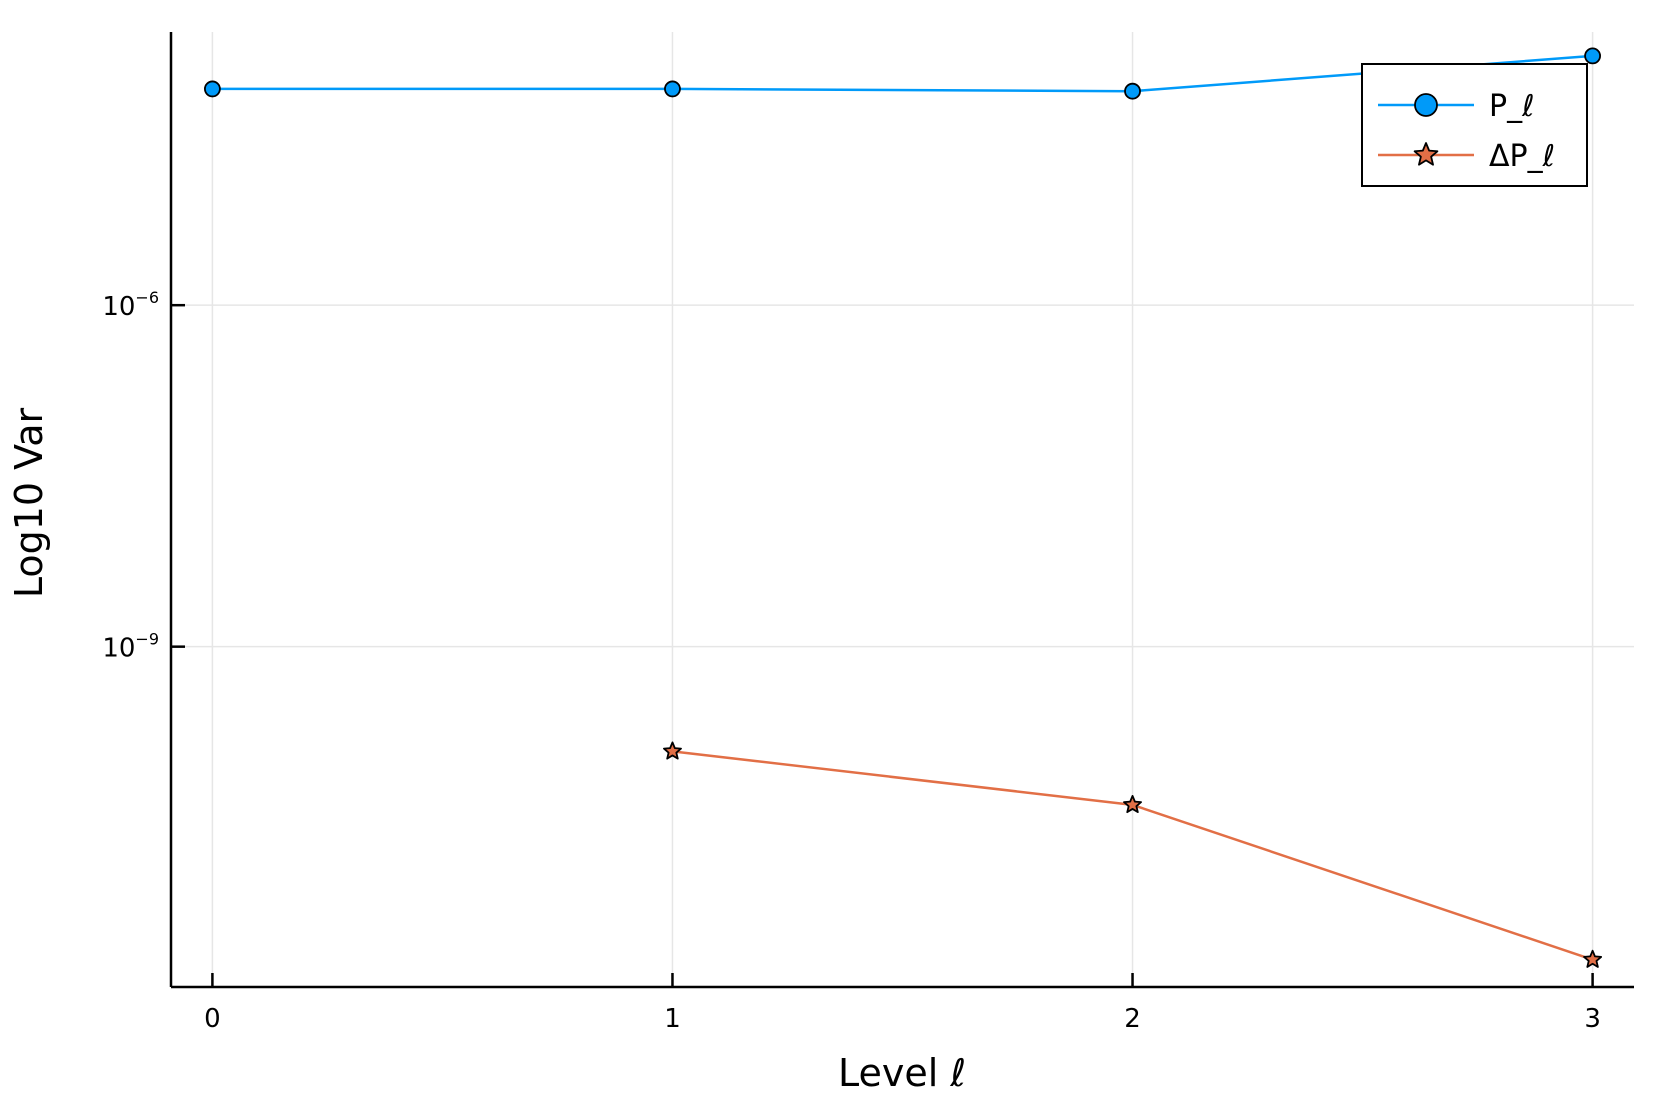  Describe the element at coordinates (1132, 1019) in the screenshot. I see `x-tick-label: 2` at that location.